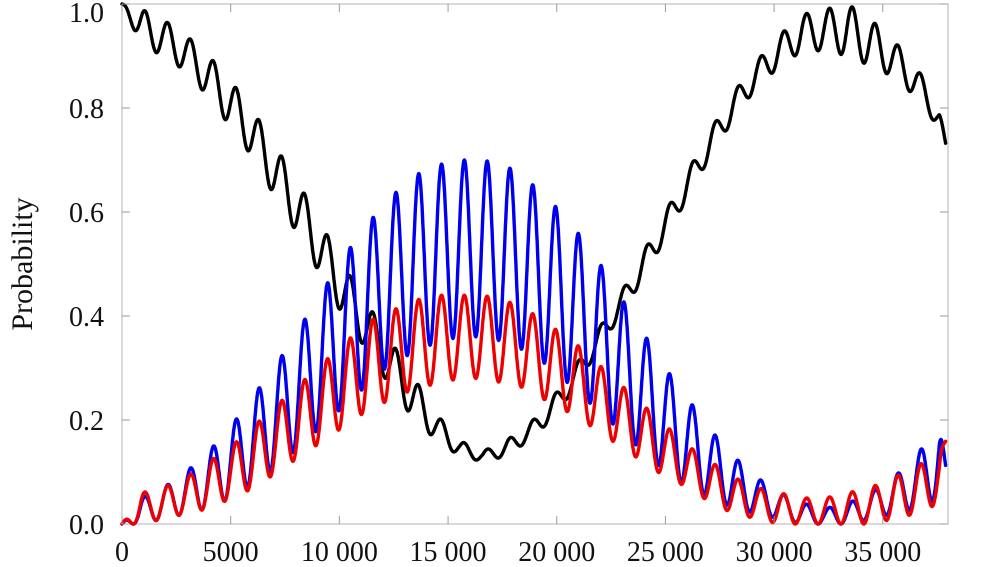 The width and height of the screenshot is (1000, 567). What do you see at coordinates (86, 213) in the screenshot?
I see `y-tick-label: 0.6` at bounding box center [86, 213].